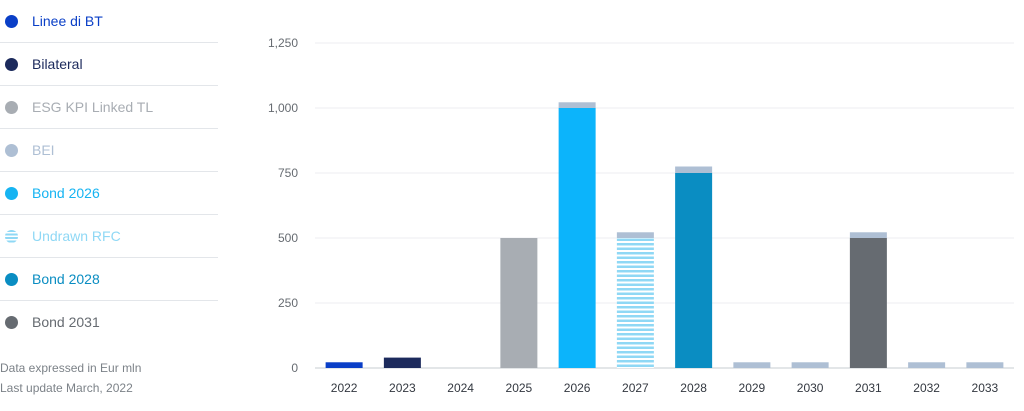  Describe the element at coordinates (985, 365) in the screenshot. I see `bar-2033-bei` at that location.